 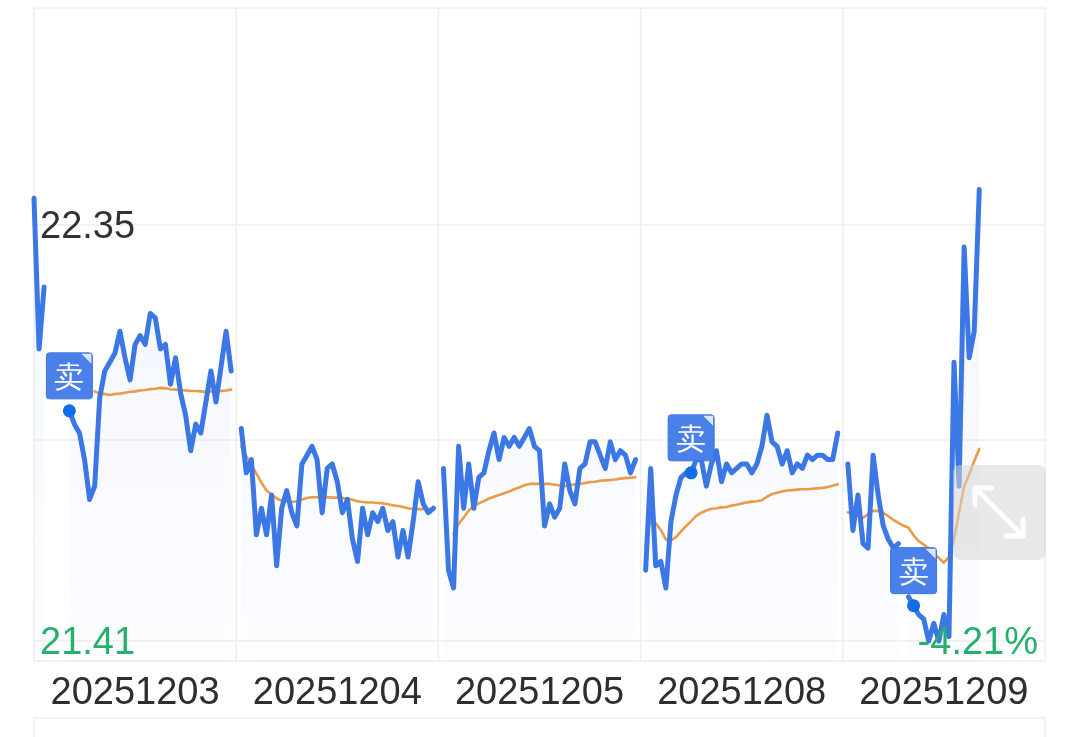 What do you see at coordinates (742, 691) in the screenshot?
I see `x-tick-label: 20251208` at bounding box center [742, 691].